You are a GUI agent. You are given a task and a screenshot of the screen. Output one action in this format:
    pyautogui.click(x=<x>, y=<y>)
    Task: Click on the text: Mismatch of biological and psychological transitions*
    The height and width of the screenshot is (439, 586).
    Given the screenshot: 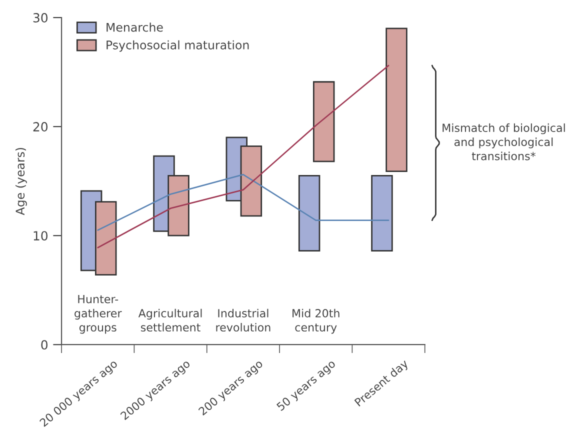 What is the action you would take?
    pyautogui.click(x=503, y=141)
    